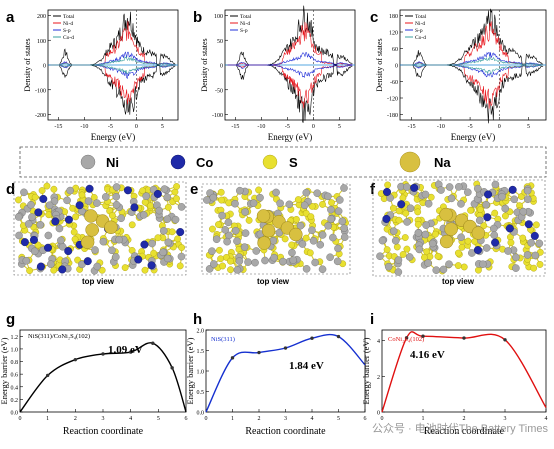 The height and width of the screenshot is (449, 554). What do you see at coordinates (392, 116) in the screenshot?
I see `ytick-label: -180` at bounding box center [392, 116].